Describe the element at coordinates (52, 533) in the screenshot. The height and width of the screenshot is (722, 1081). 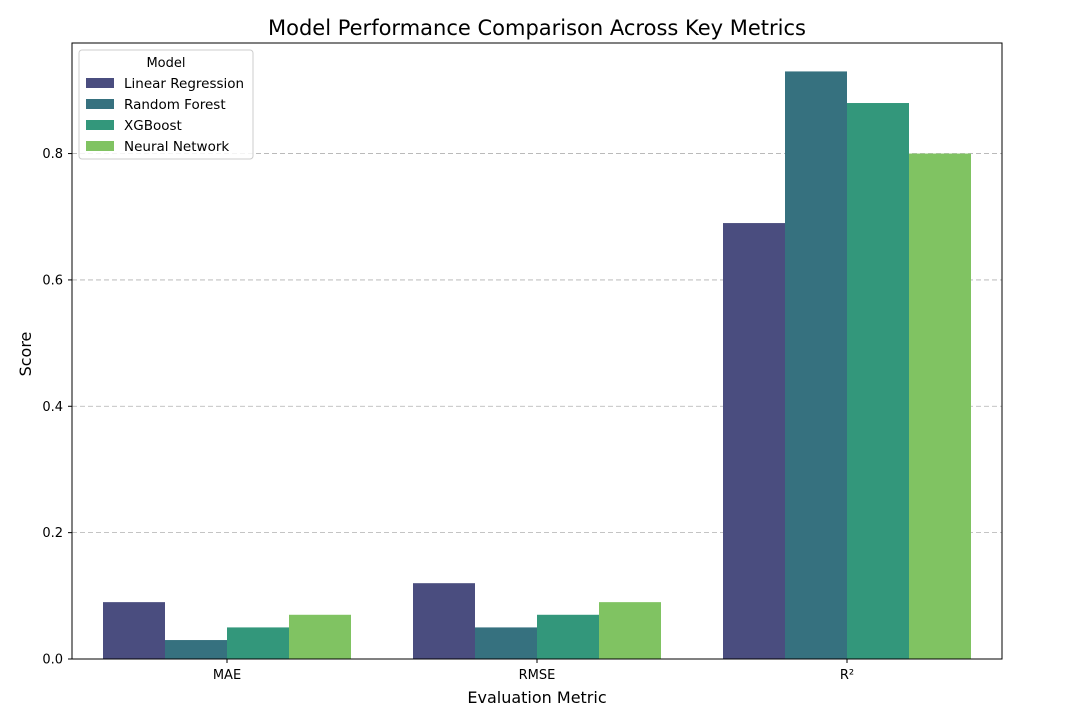
I see `y-tick-label: 0.2` at that location.